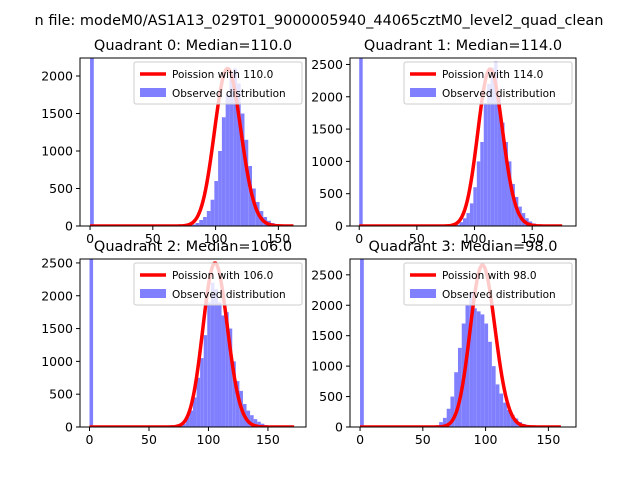 This screenshot has width=640, height=485. I want to click on subplot-title: Quadrant 1: Median=114.0, so click(463, 46).